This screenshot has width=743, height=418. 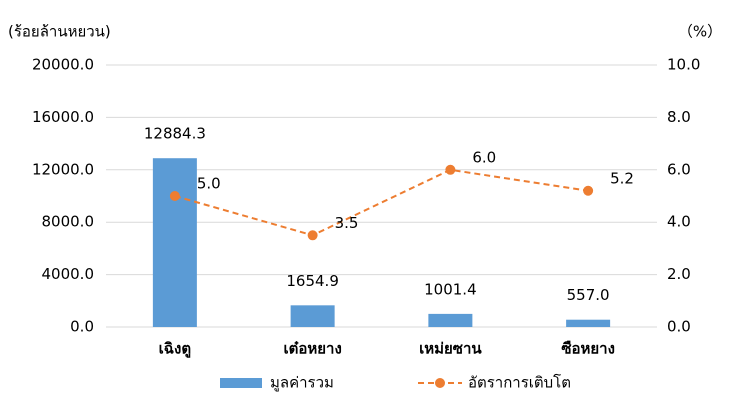 What do you see at coordinates (68, 222) in the screenshot?
I see `y-tick-label: 8000.0` at bounding box center [68, 222].